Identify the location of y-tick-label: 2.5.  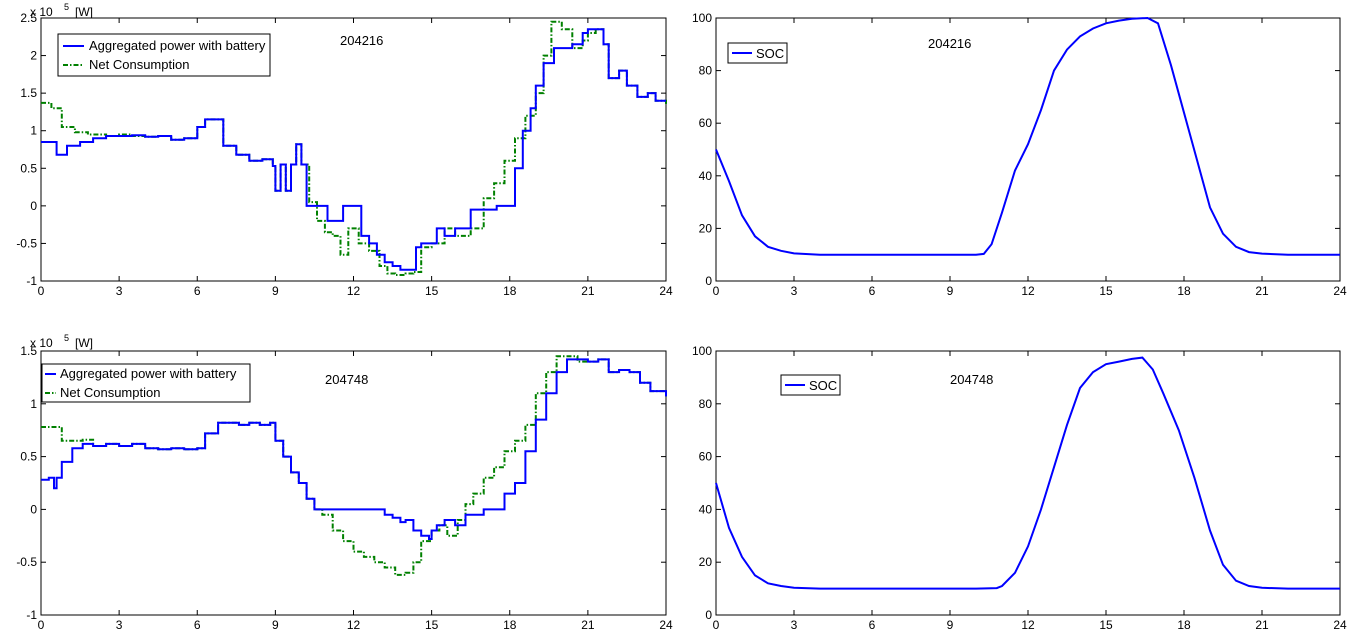
(28, 18).